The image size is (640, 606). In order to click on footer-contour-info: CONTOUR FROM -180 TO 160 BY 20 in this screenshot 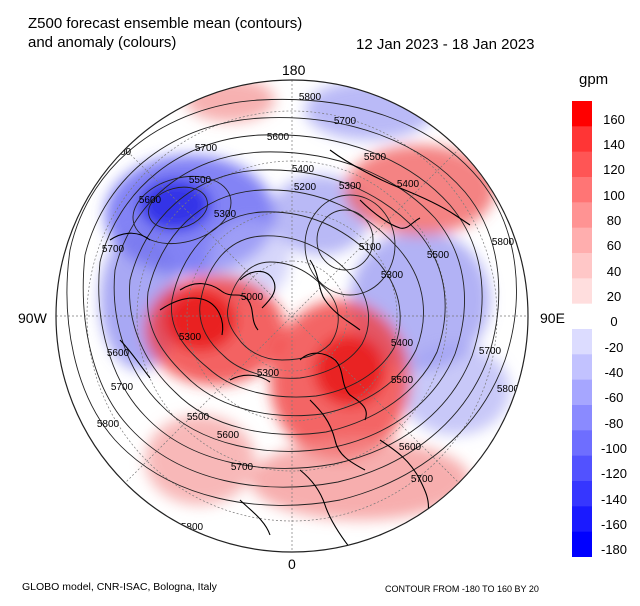, I will do `click(462, 589)`.